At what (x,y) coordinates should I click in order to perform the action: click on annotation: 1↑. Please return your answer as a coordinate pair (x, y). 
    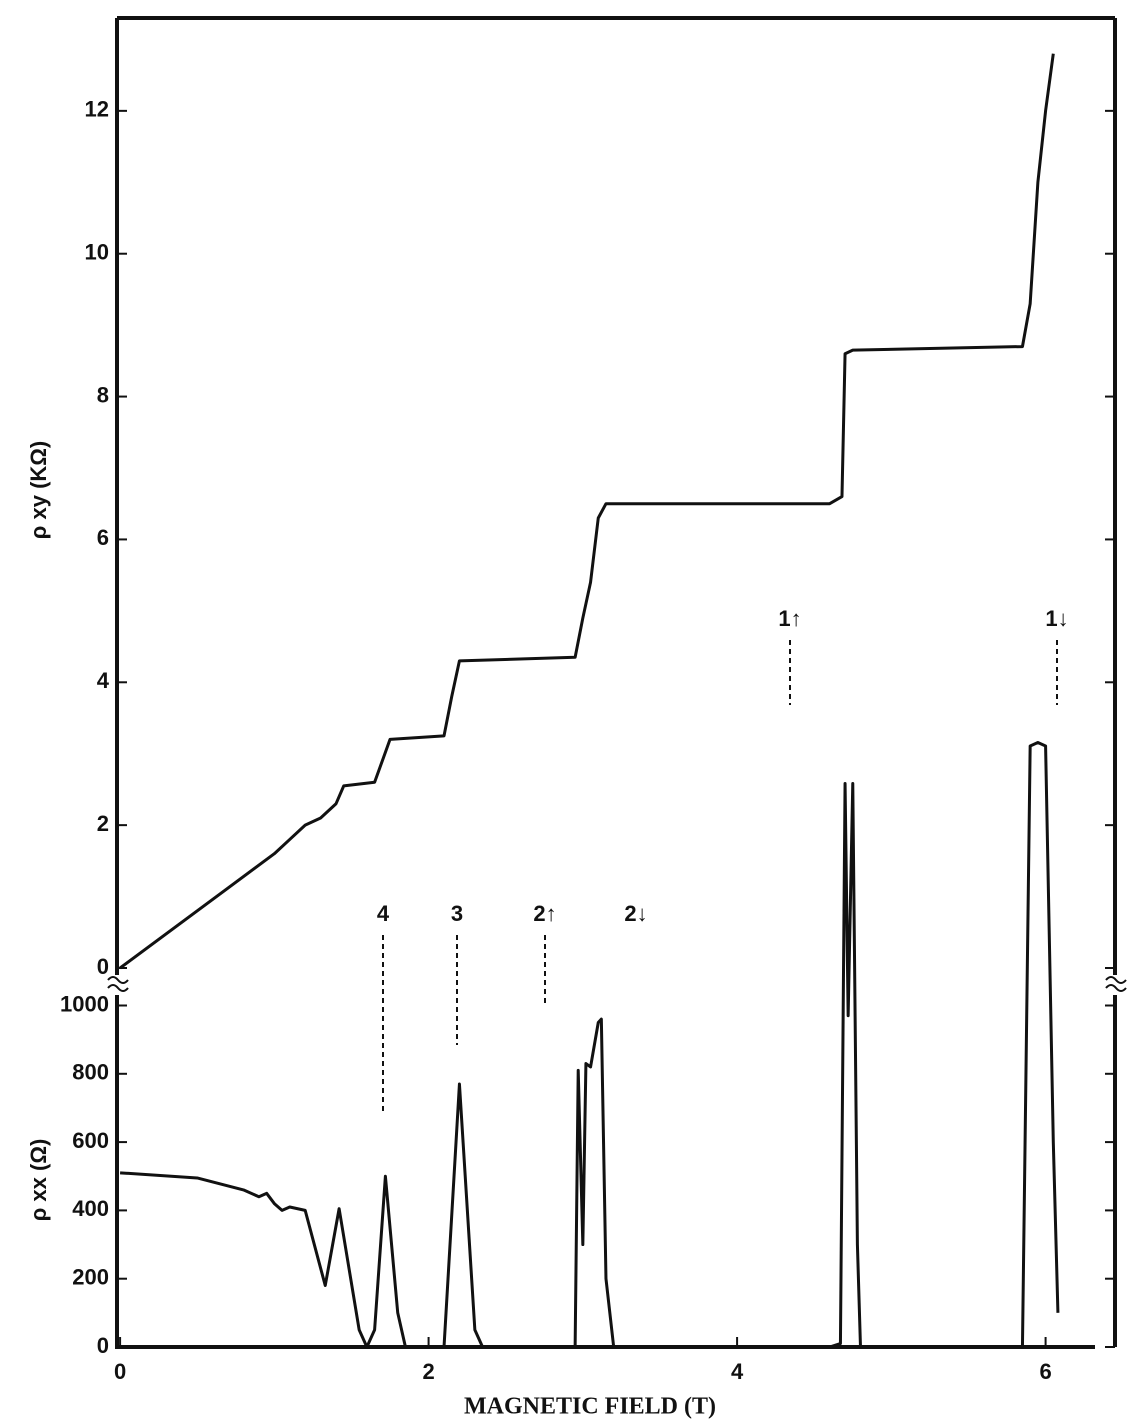
    Looking at the image, I should click on (789, 618).